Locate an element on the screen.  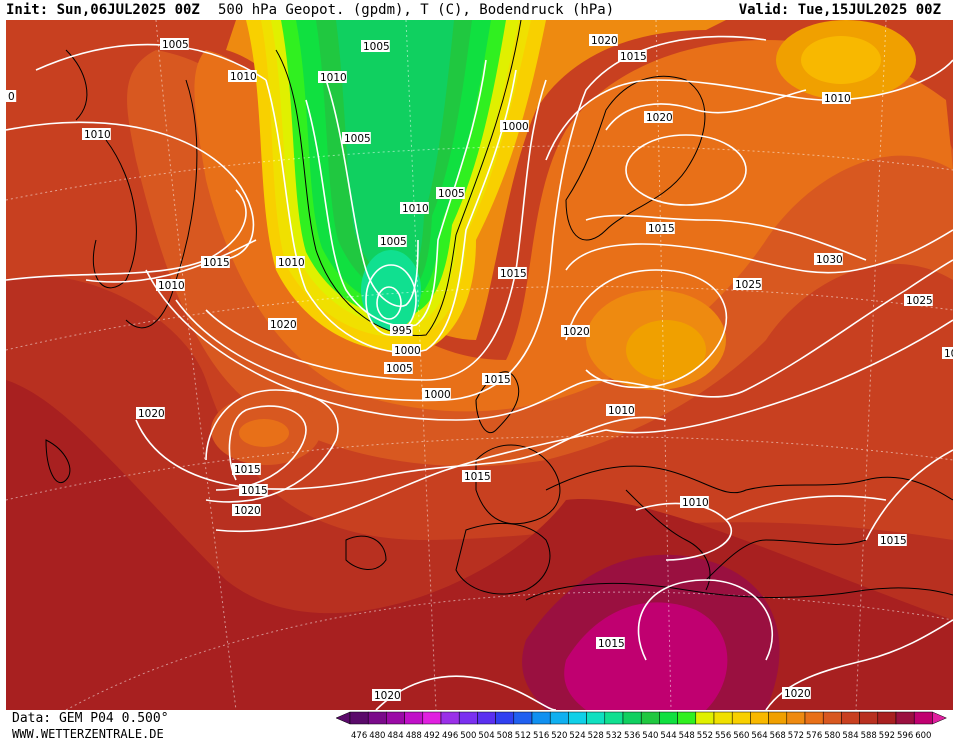
isobar-label: 1025 is located at coordinates (918, 300).